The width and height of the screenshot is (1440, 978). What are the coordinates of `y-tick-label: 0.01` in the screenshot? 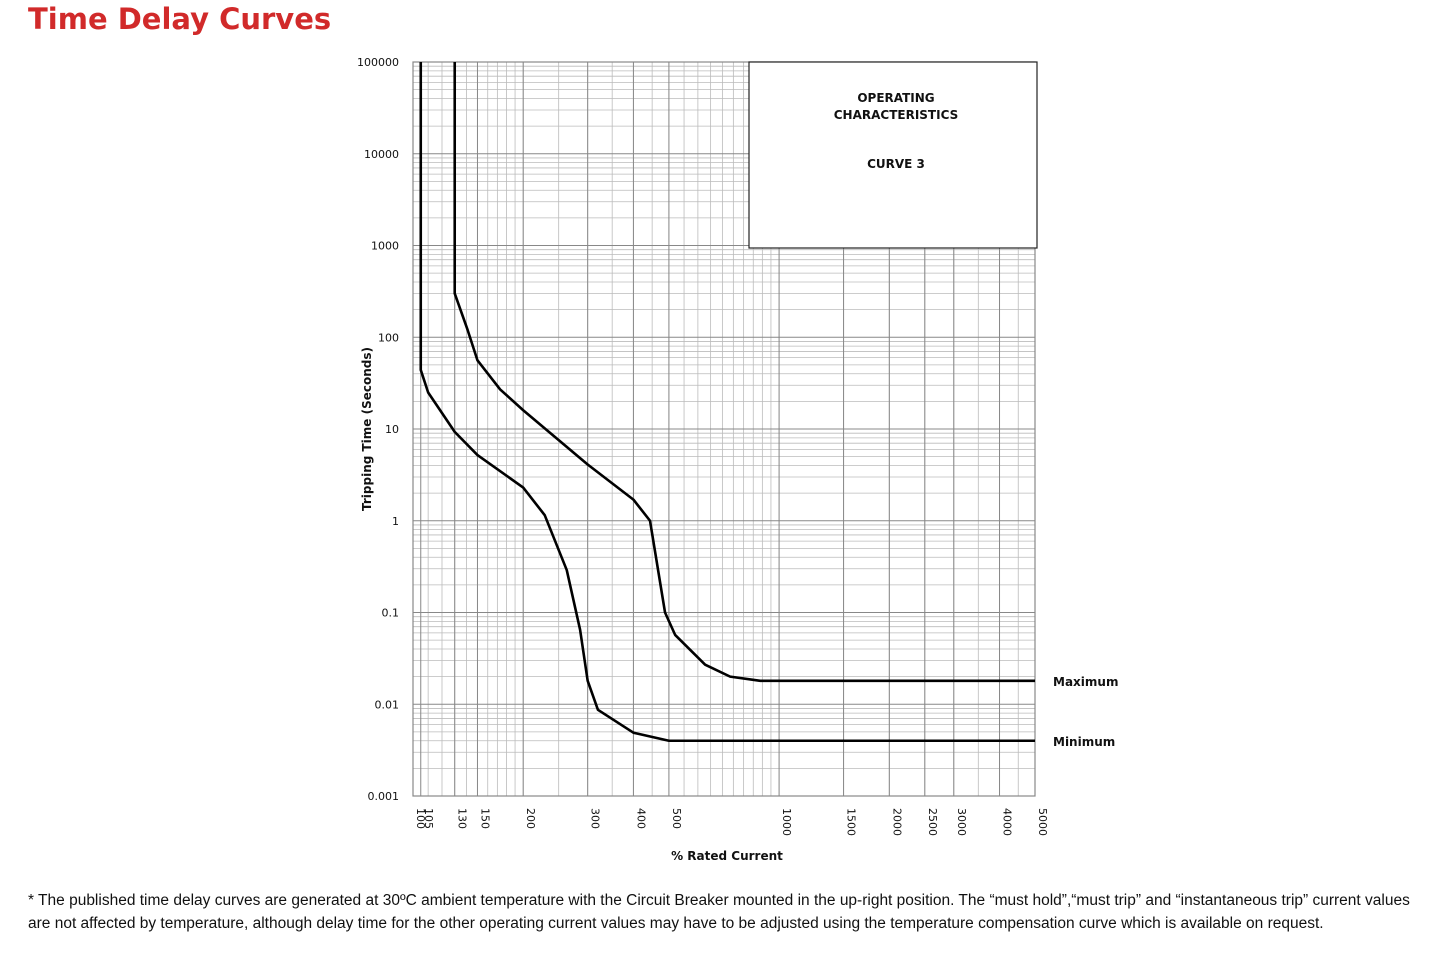 It's located at (387, 704).